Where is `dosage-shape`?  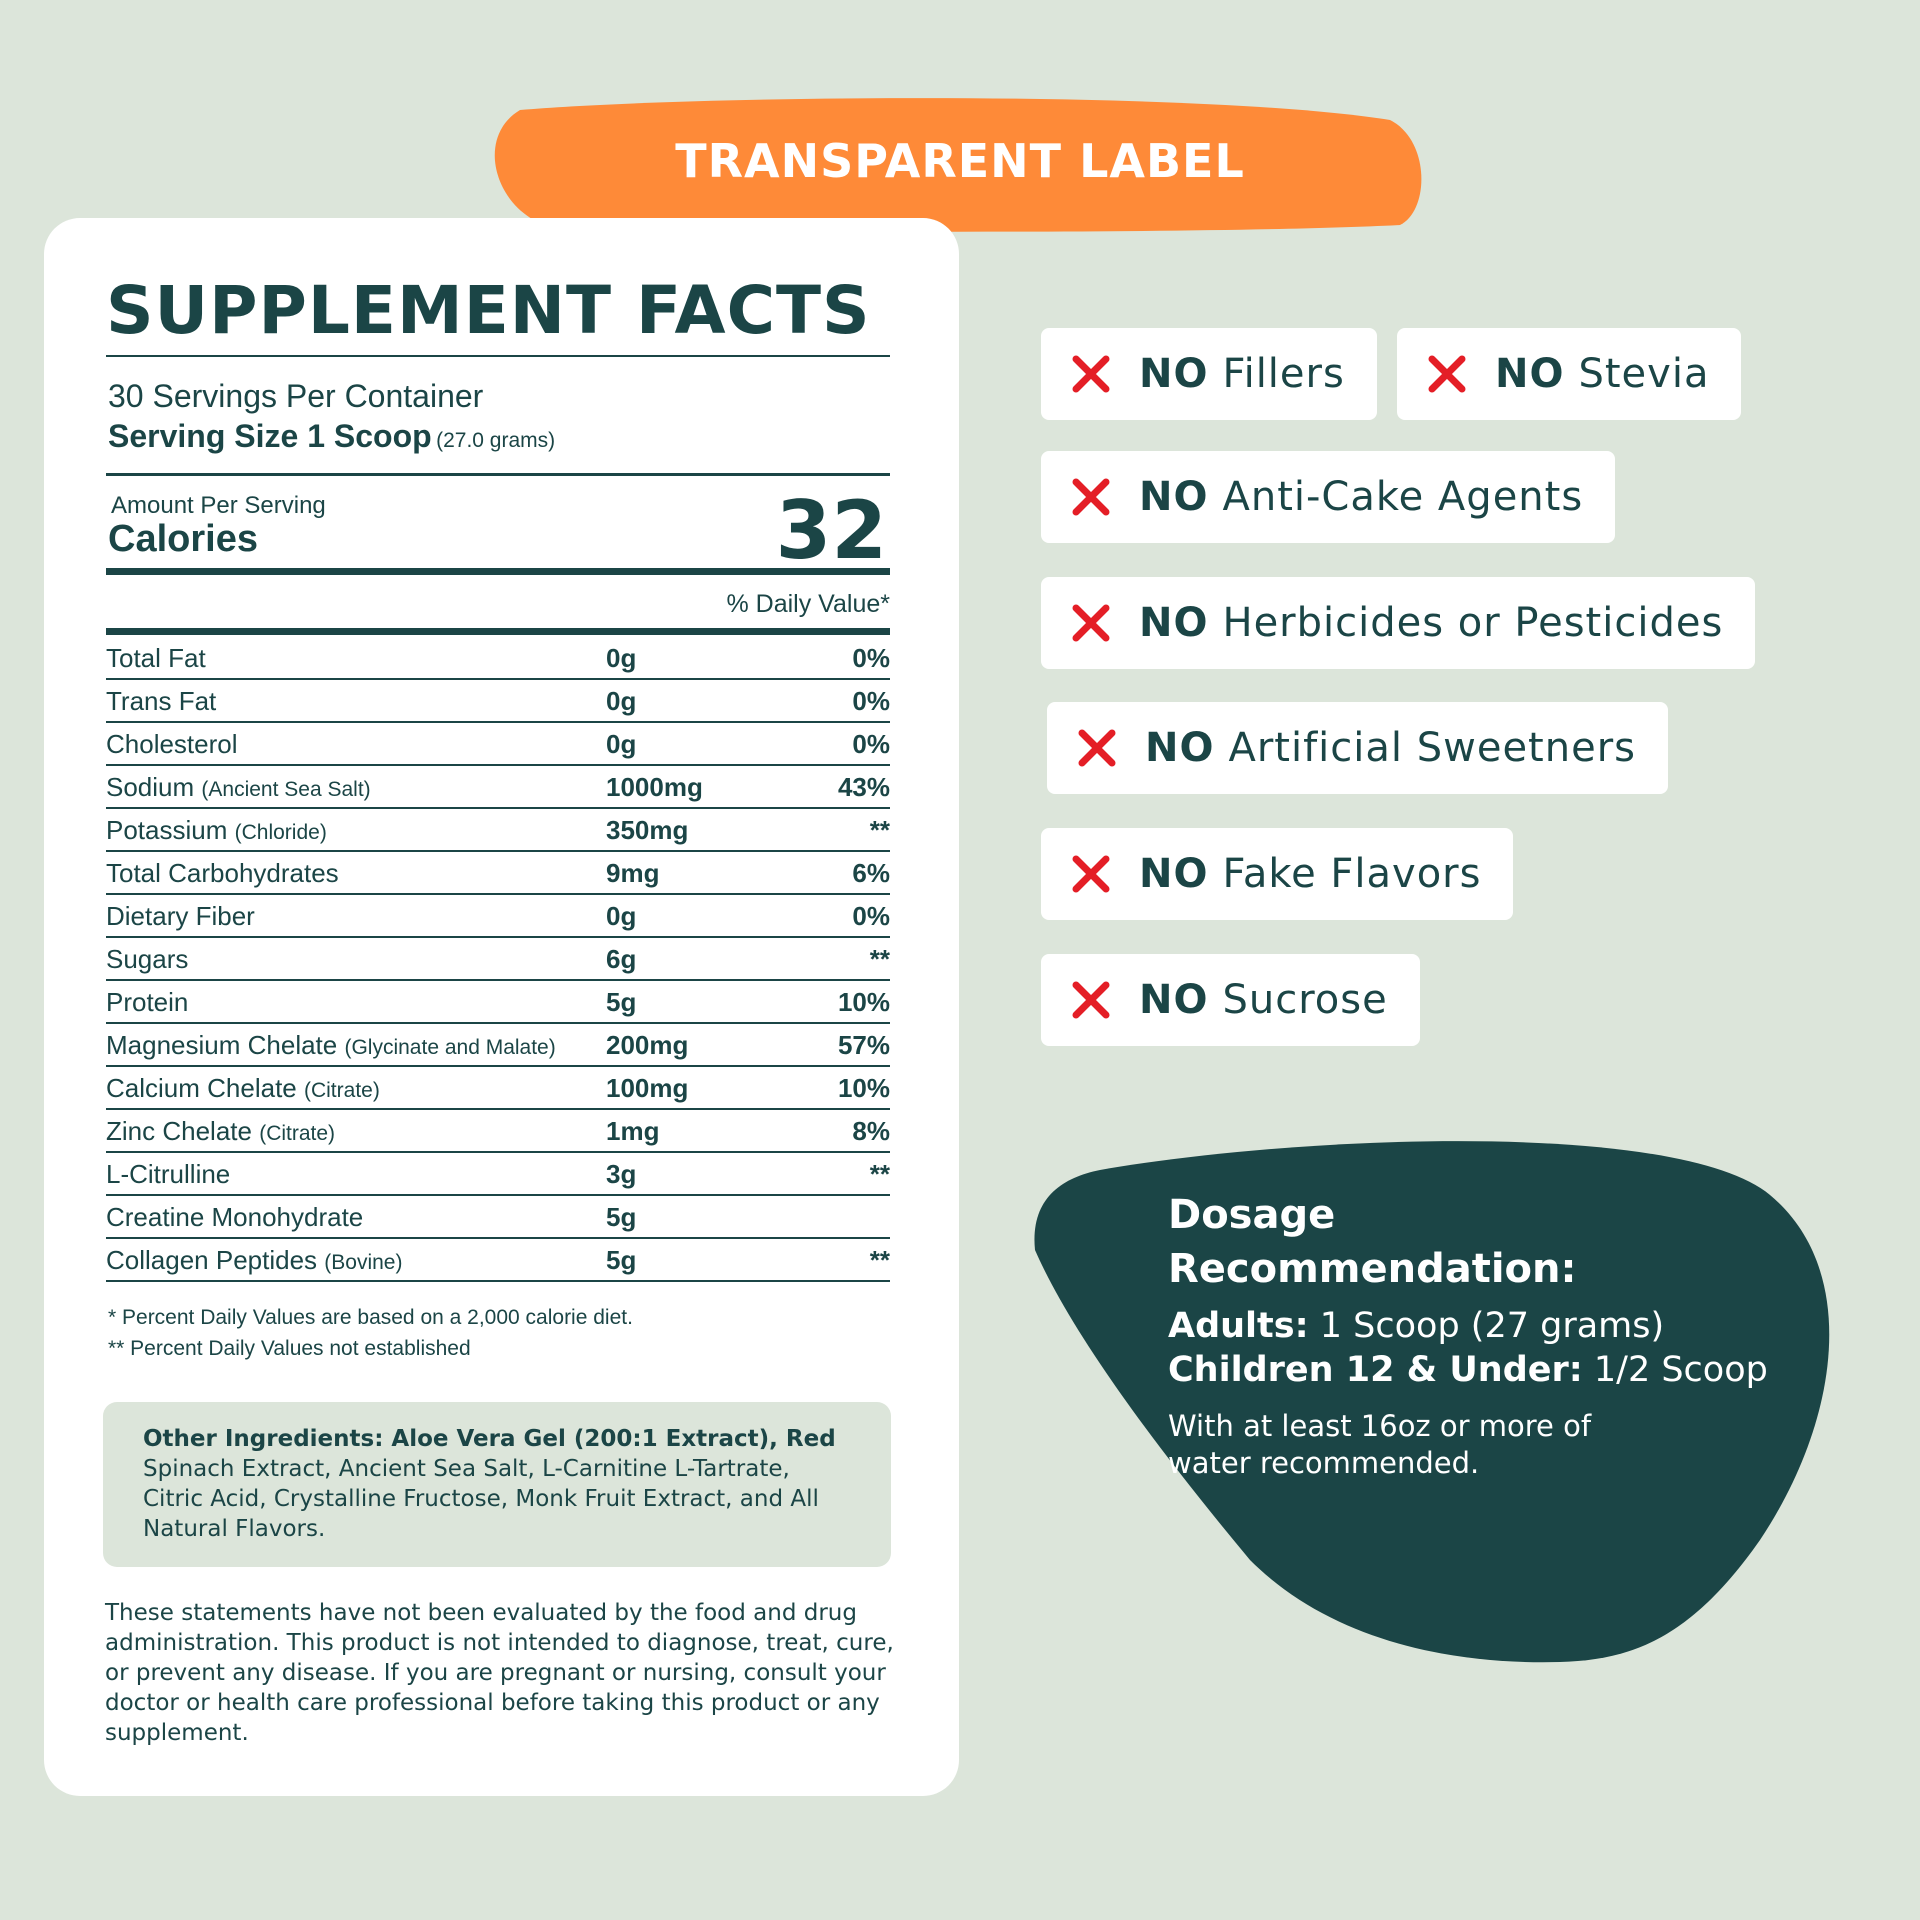
dosage-shape is located at coordinates (1432, 1402).